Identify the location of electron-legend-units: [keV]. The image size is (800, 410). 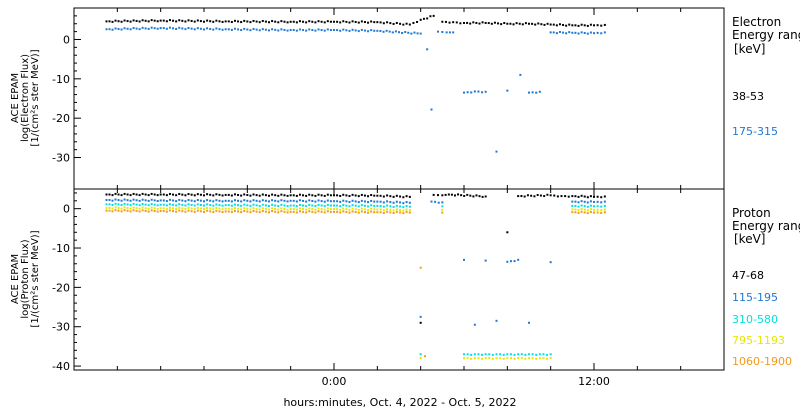
(749, 49).